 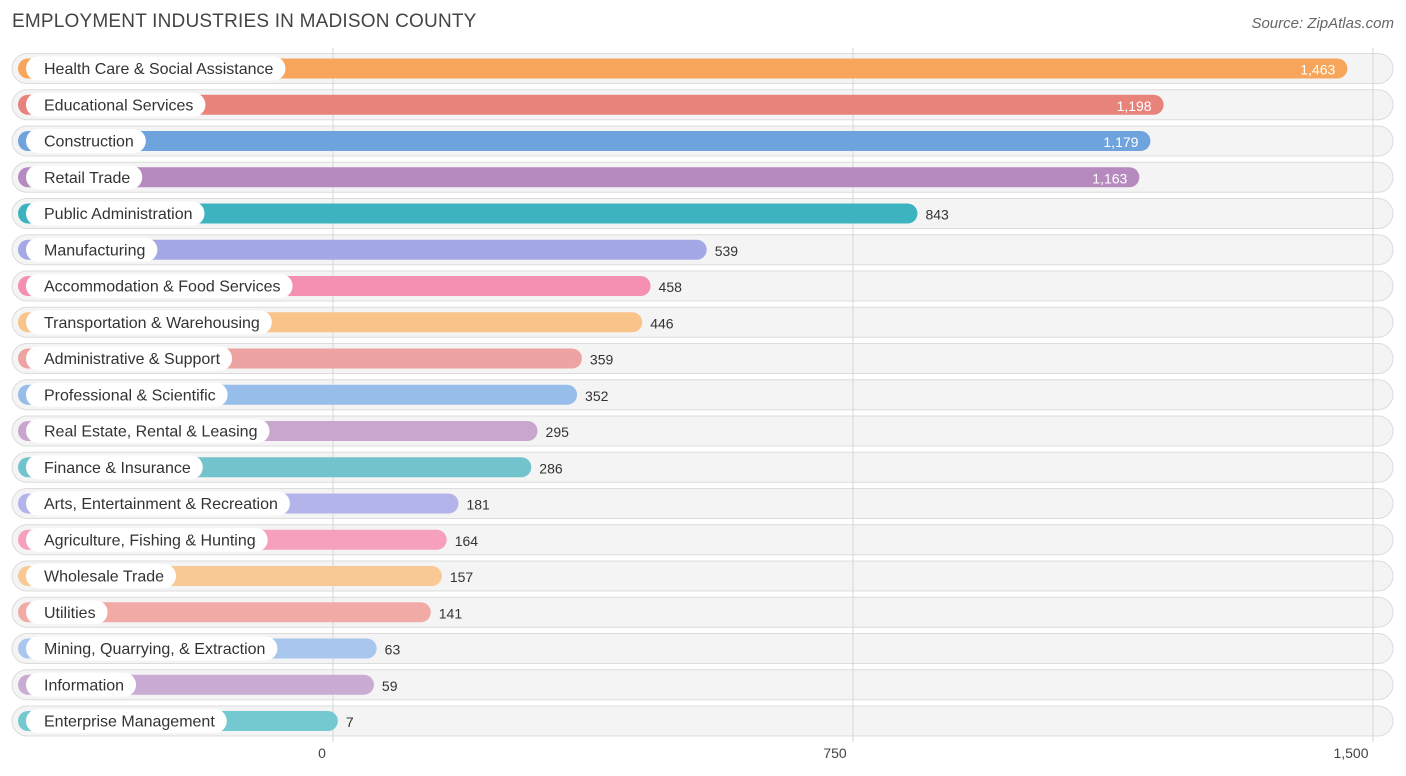 I want to click on category-label: Utilities, so click(x=70, y=613).